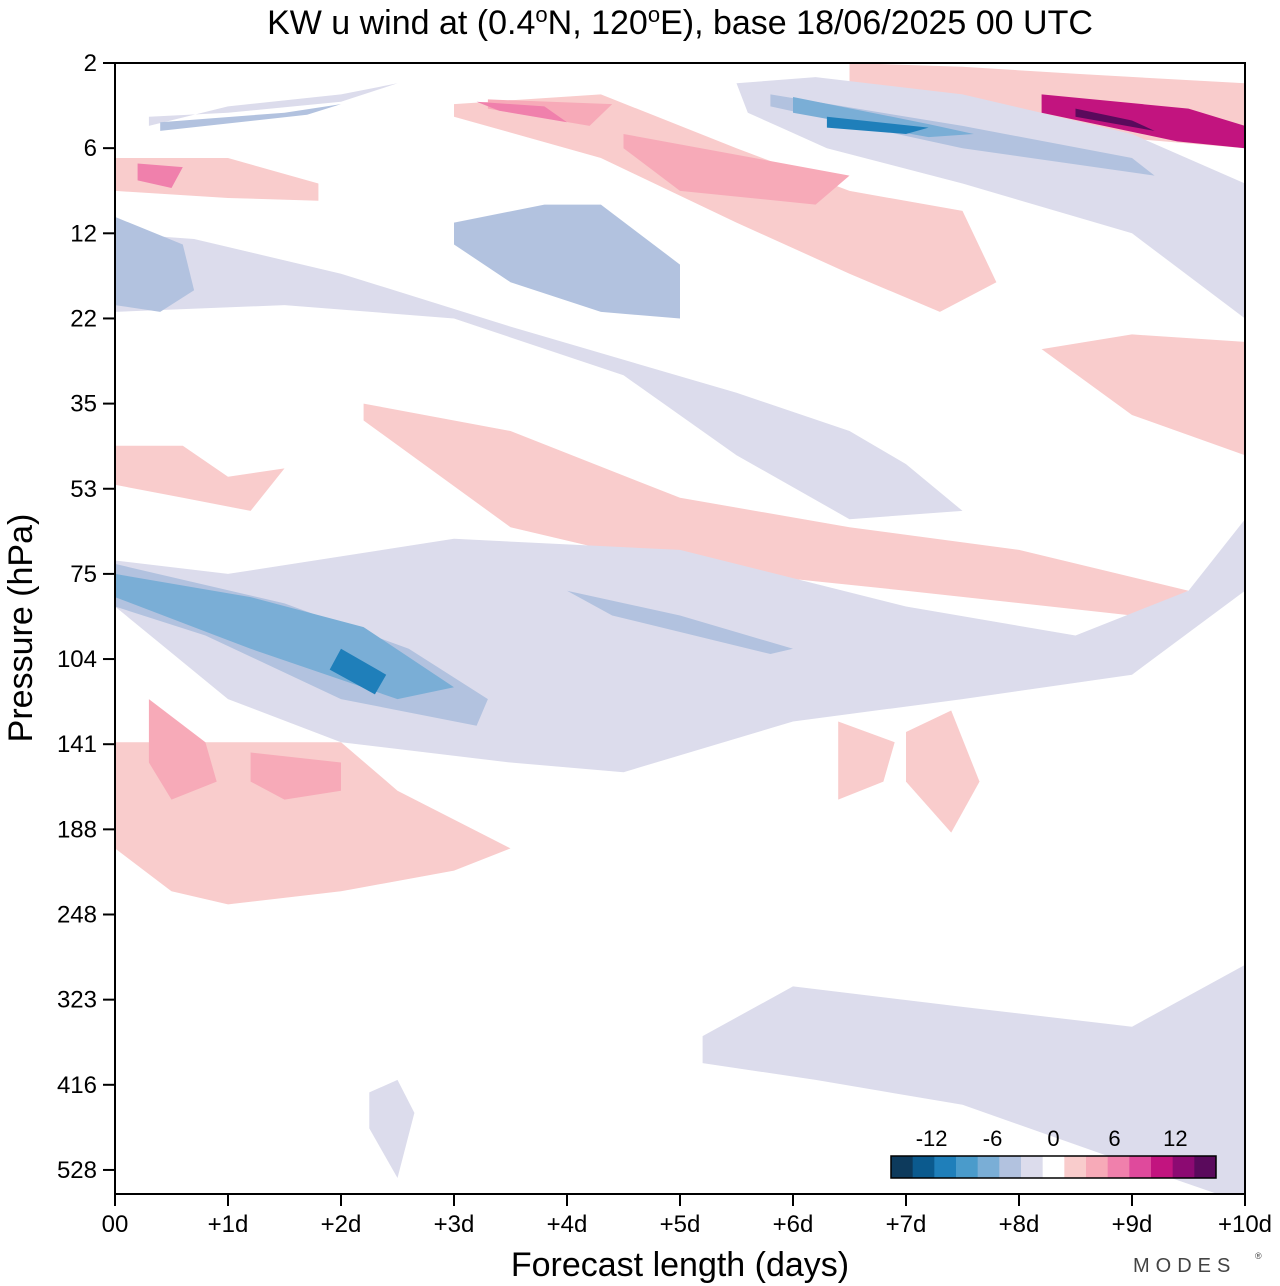 The height and width of the screenshot is (1286, 1280). What do you see at coordinates (1053, 1138) in the screenshot?
I see `colorbar-tick-label: 0` at bounding box center [1053, 1138].